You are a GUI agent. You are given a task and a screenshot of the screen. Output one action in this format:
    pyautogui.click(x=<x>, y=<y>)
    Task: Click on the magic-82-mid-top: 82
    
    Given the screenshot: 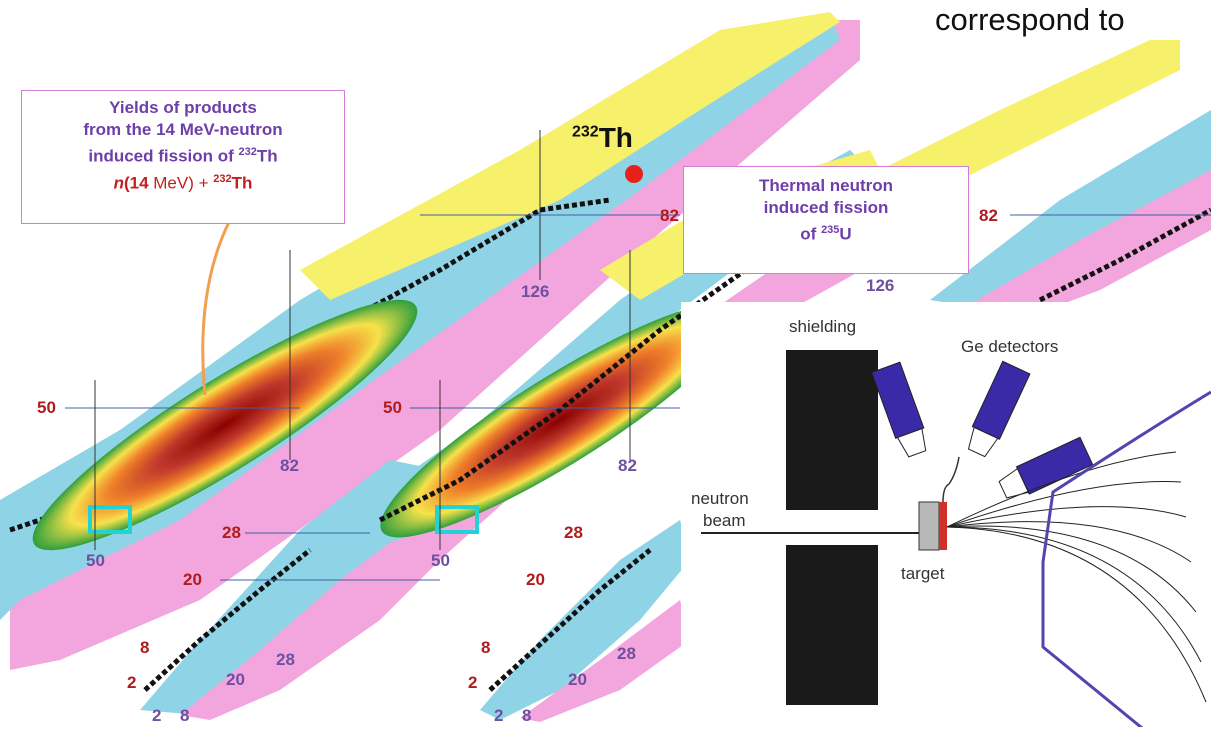 What is the action you would take?
    pyautogui.click(x=669, y=215)
    